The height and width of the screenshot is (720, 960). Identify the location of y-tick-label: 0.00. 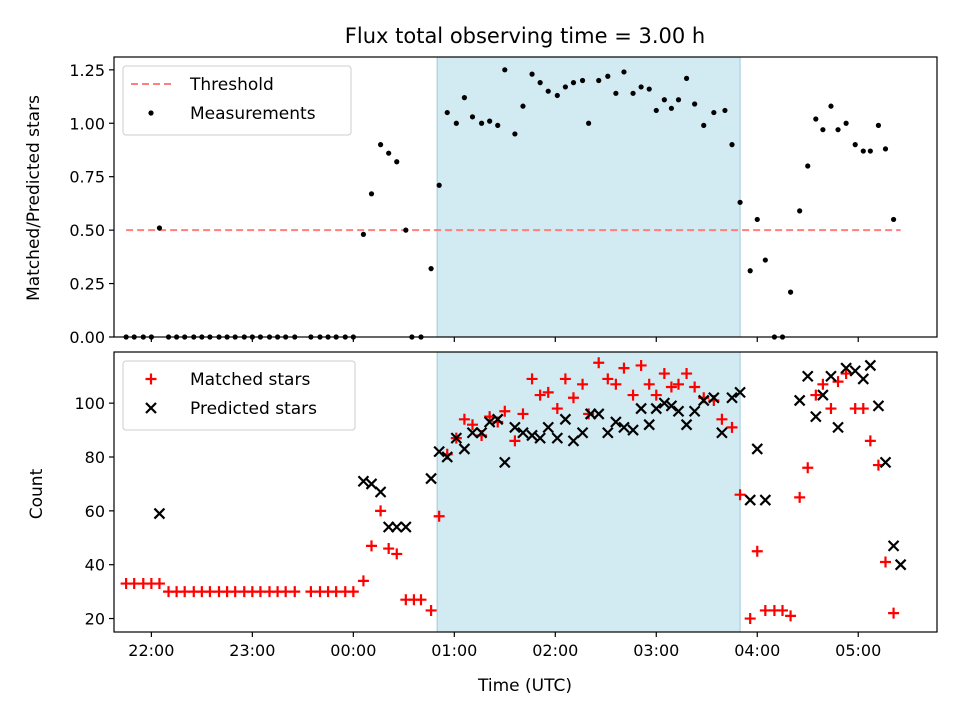
(87, 337).